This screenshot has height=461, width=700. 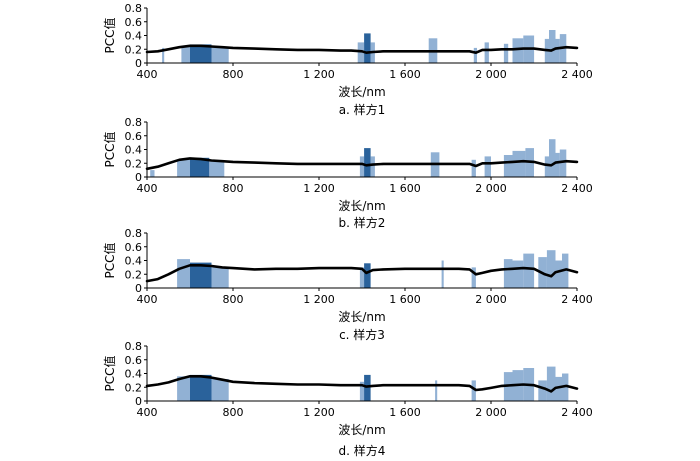 I want to click on panel-caption: a. 样方1, so click(x=362, y=109).